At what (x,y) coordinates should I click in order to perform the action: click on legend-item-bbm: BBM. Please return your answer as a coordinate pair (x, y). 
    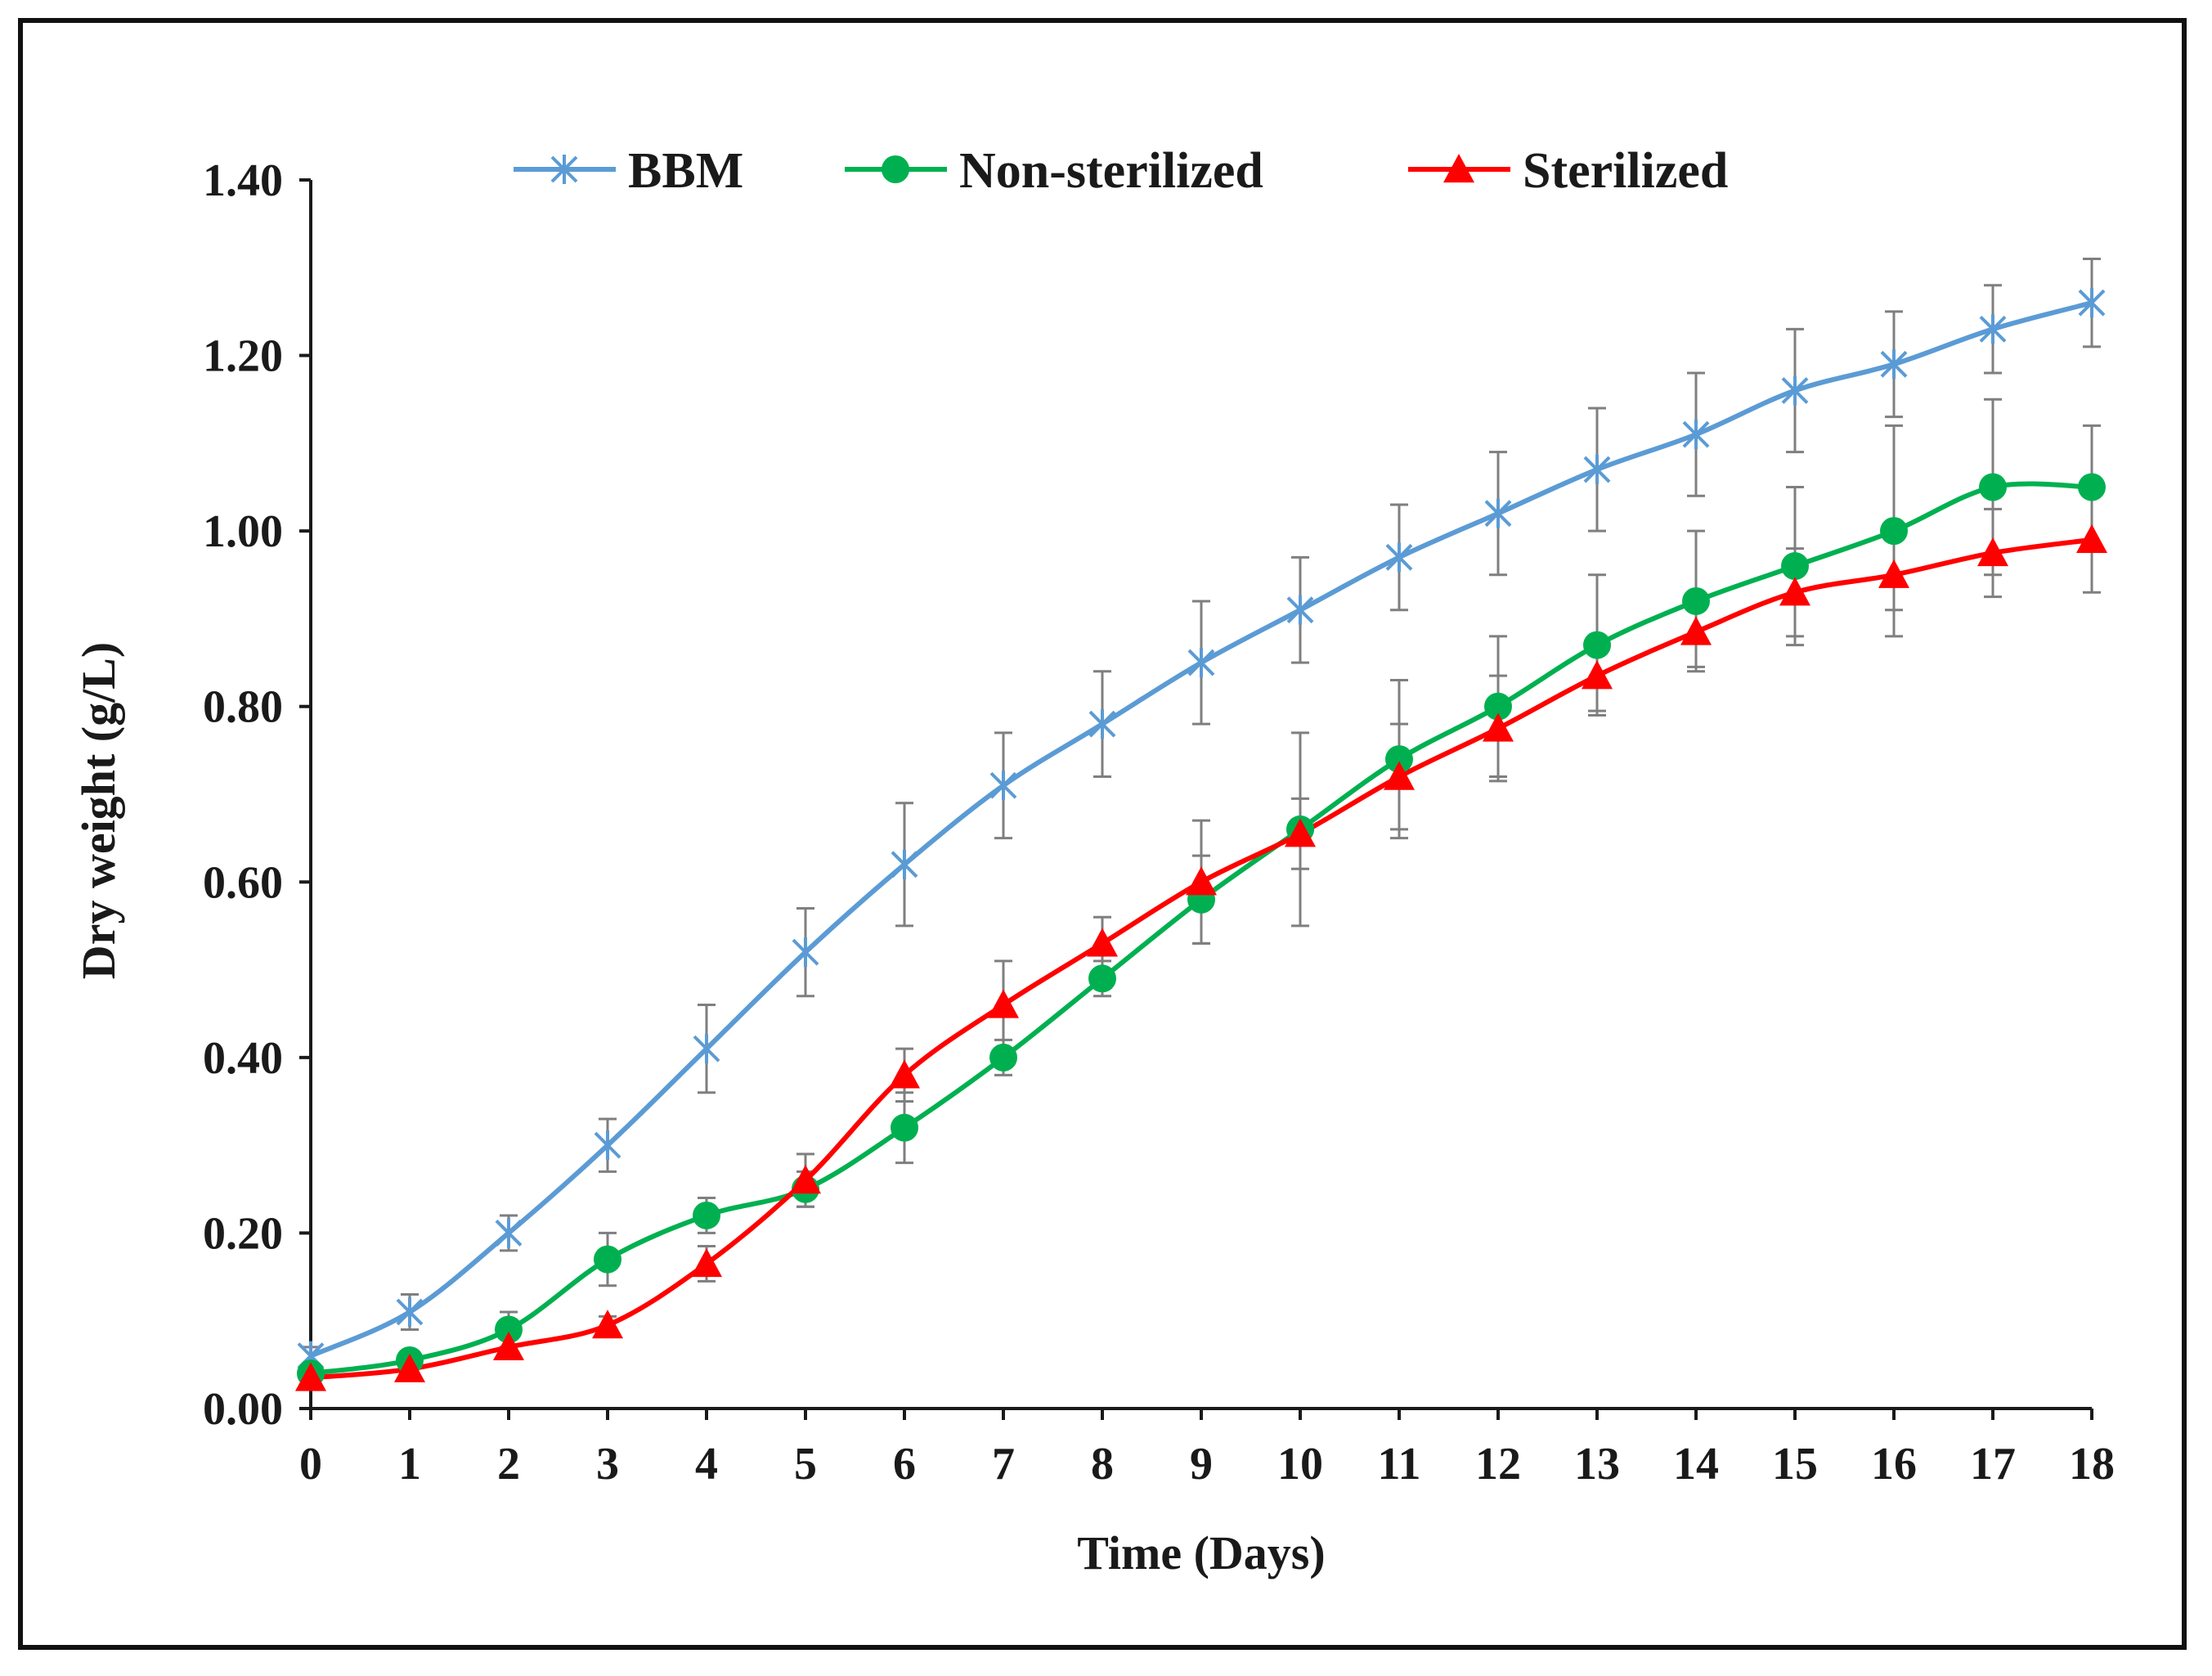
    Looking at the image, I should click on (628, 171).